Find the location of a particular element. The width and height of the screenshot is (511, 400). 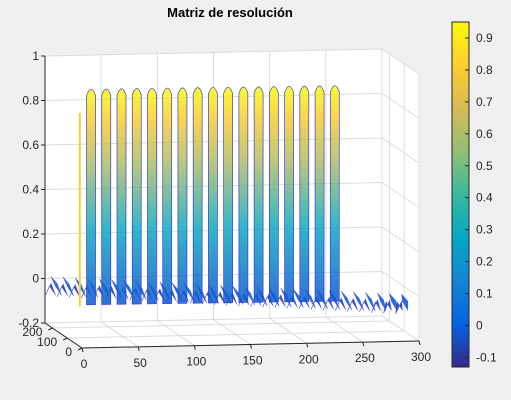

colorbar-tick-label: 0.6 is located at coordinates (484, 134).